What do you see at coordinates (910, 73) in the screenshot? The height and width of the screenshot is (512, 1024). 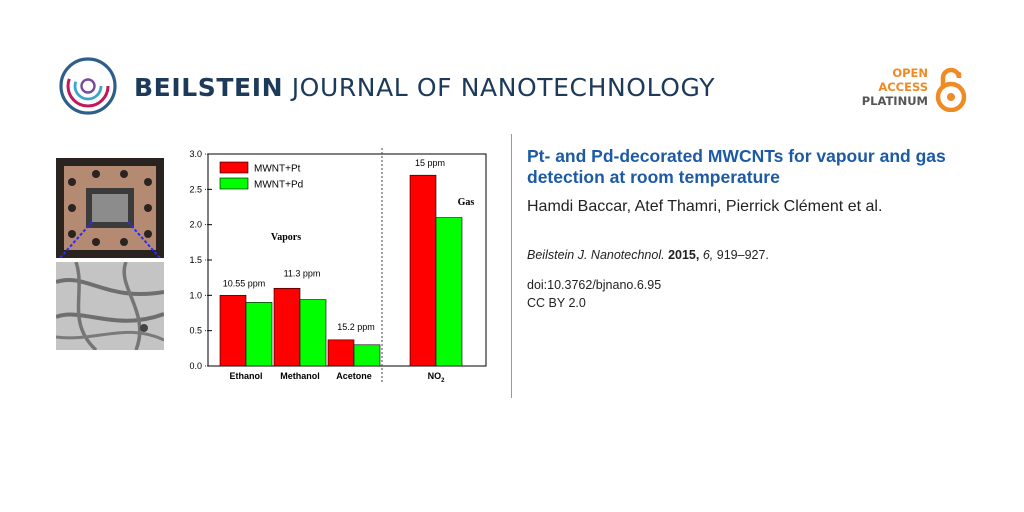 I see `badge-open: OPEN` at bounding box center [910, 73].